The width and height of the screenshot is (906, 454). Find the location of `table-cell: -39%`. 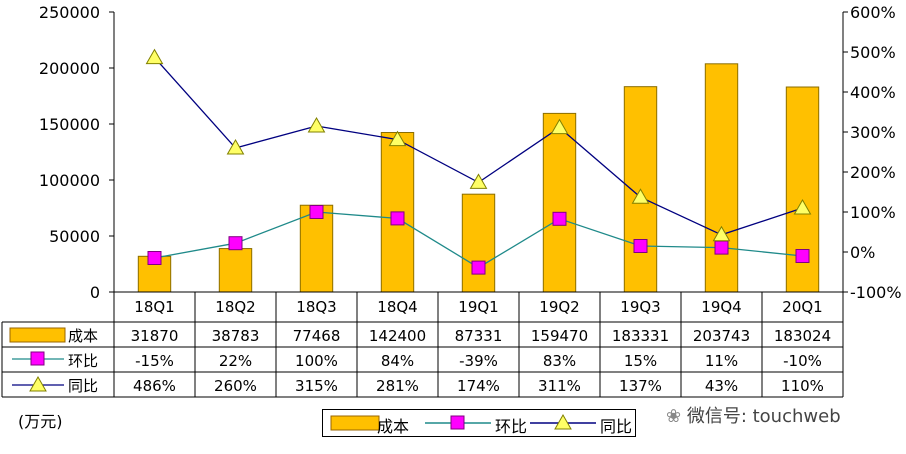

table-cell: -39% is located at coordinates (478, 361).